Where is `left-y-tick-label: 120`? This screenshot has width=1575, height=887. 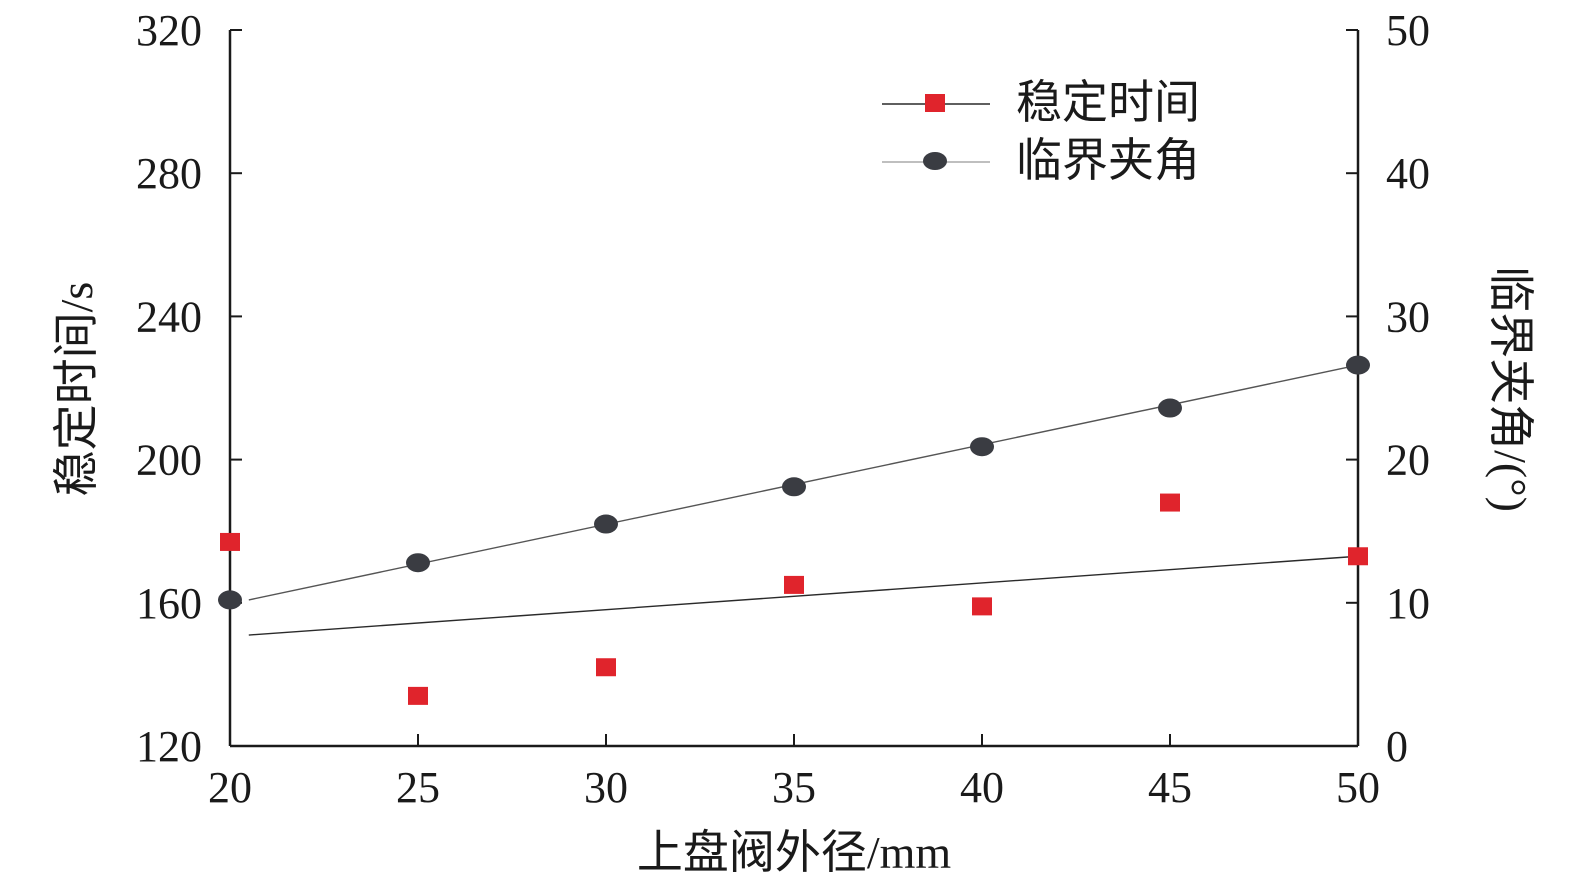
left-y-tick-label: 120 is located at coordinates (169, 746).